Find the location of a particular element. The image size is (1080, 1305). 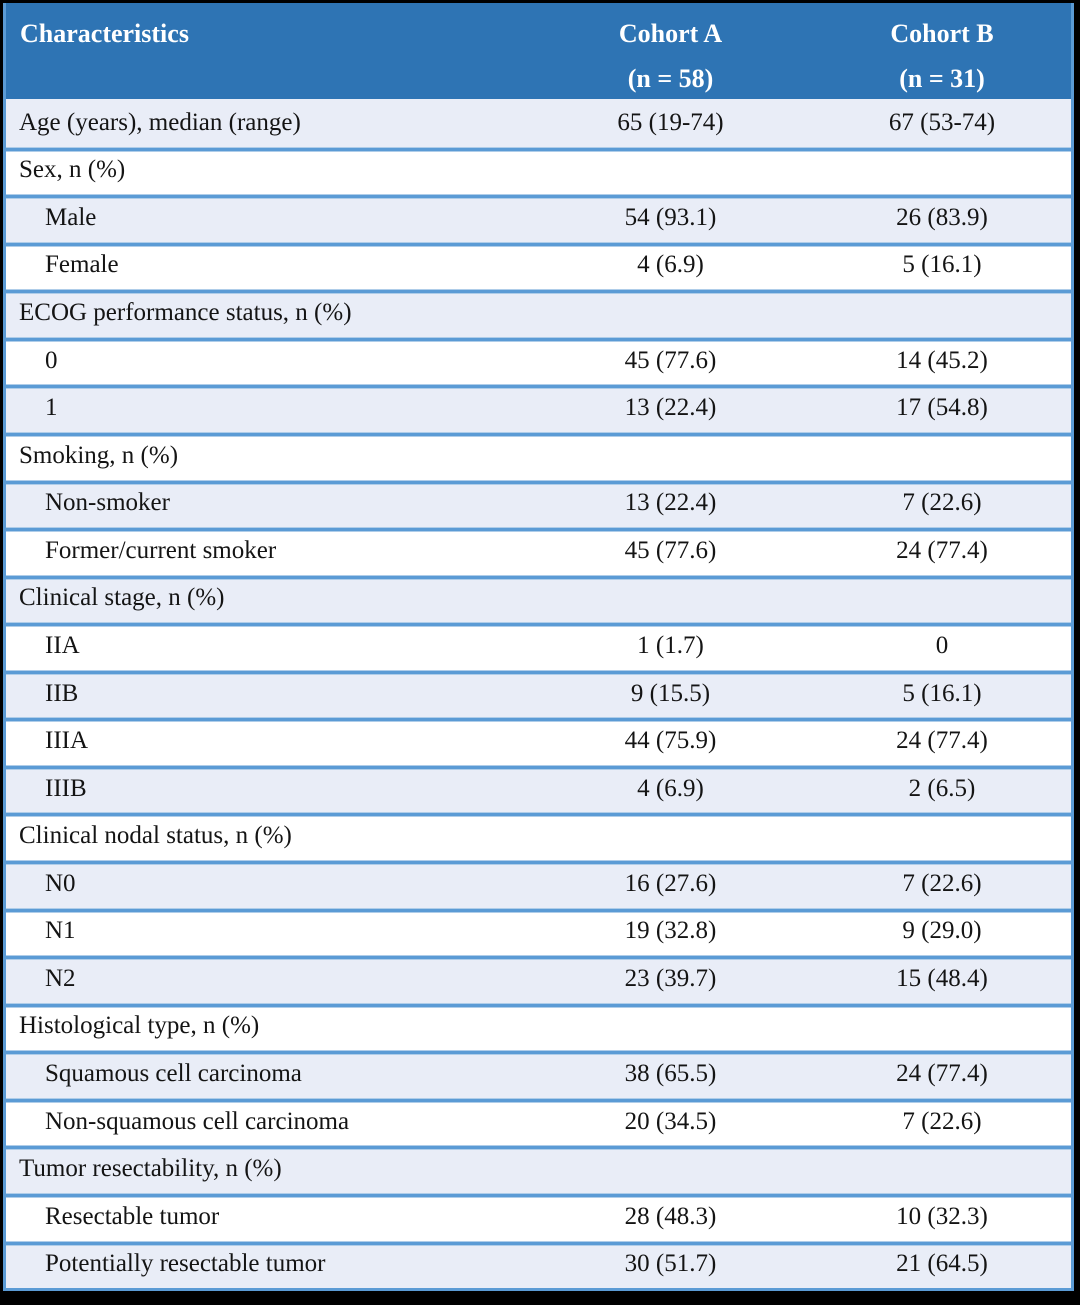

table-row-smoking-group: Smoking, n (%) is located at coordinates (538, 455).